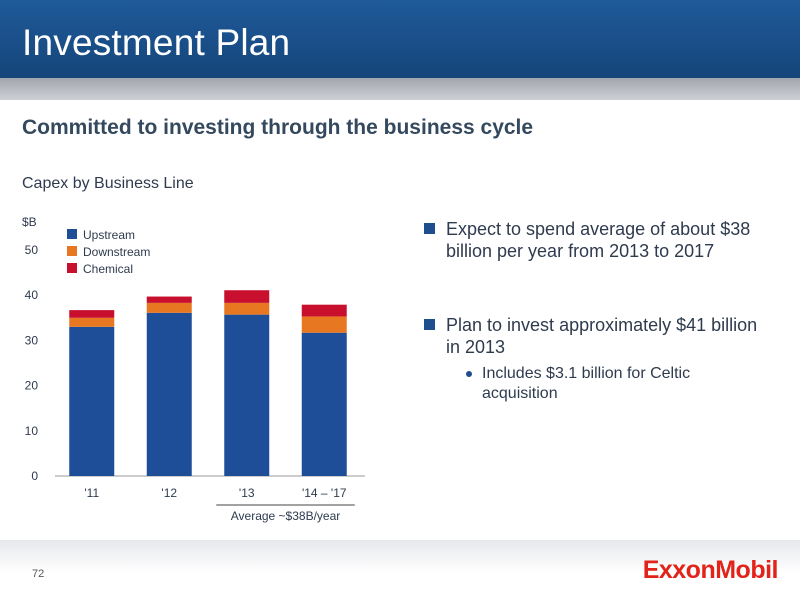 The width and height of the screenshot is (800, 600). Describe the element at coordinates (710, 570) in the screenshot. I see `exxonmobil-logo: ExxonMobil` at that location.